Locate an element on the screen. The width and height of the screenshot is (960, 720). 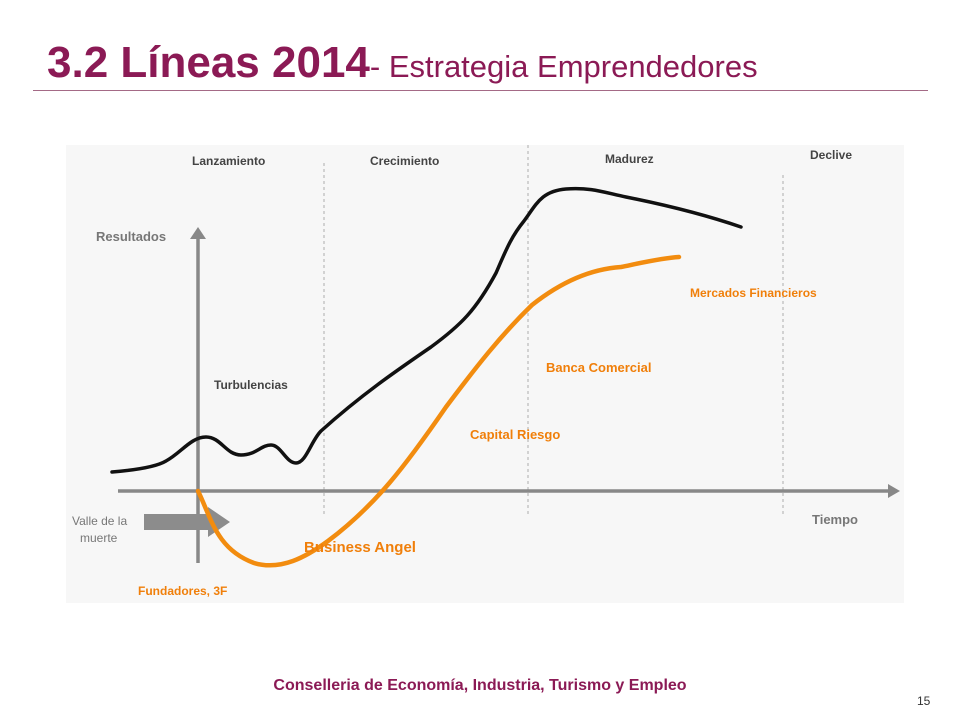
funding-label-commercial-banking: Banca Comercial is located at coordinates (599, 367).